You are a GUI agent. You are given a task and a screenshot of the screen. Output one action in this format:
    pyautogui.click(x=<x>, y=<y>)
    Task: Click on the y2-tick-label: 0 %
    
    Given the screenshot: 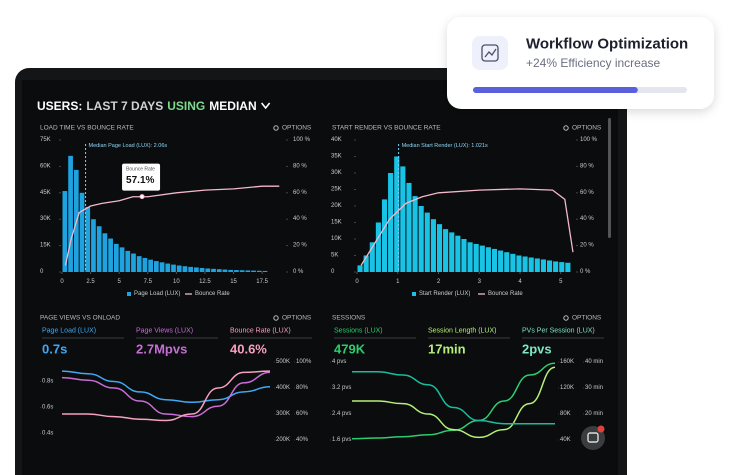 What is the action you would take?
    pyautogui.click(x=298, y=272)
    